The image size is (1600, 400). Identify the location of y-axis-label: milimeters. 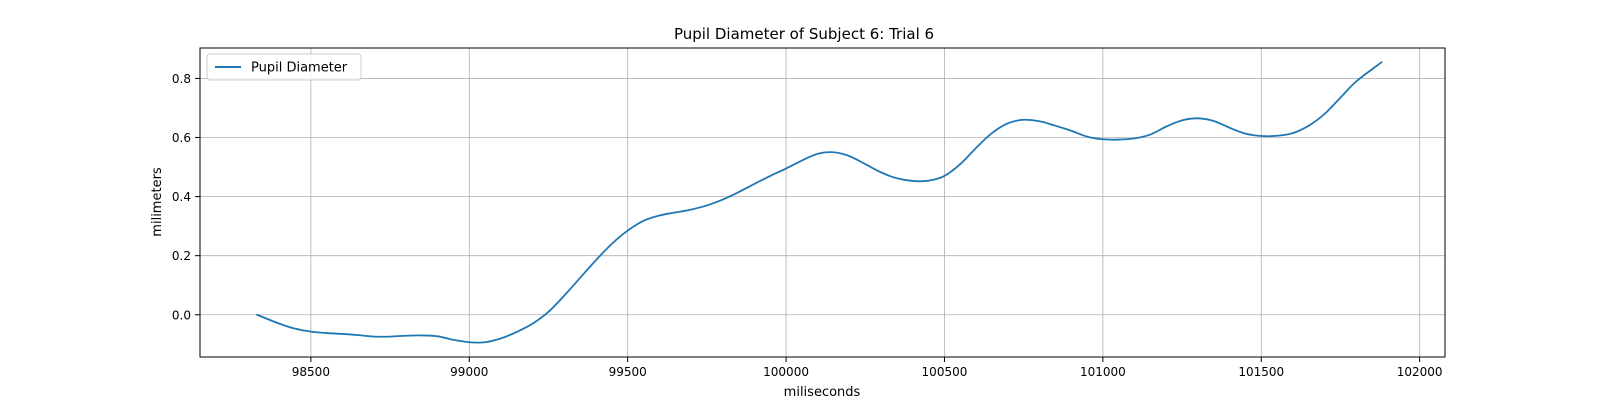
(157, 202).